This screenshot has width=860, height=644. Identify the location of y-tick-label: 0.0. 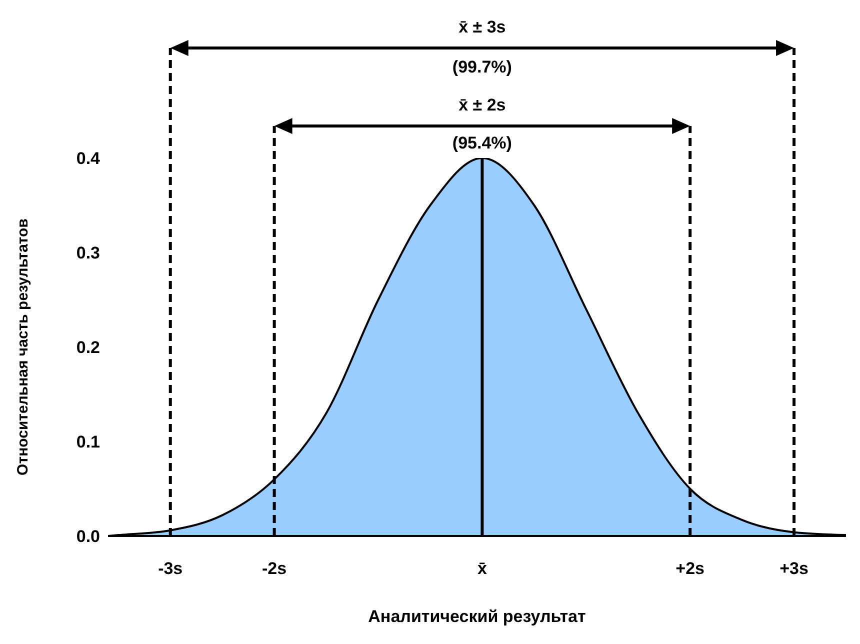
(88, 536).